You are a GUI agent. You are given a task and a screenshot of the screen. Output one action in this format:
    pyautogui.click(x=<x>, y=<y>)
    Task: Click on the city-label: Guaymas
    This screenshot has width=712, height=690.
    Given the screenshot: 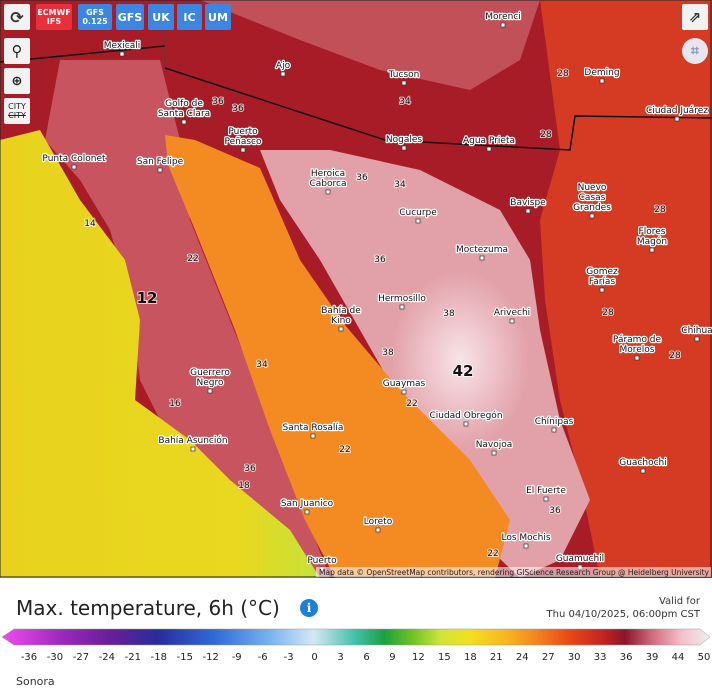 What is the action you would take?
    pyautogui.click(x=404, y=384)
    